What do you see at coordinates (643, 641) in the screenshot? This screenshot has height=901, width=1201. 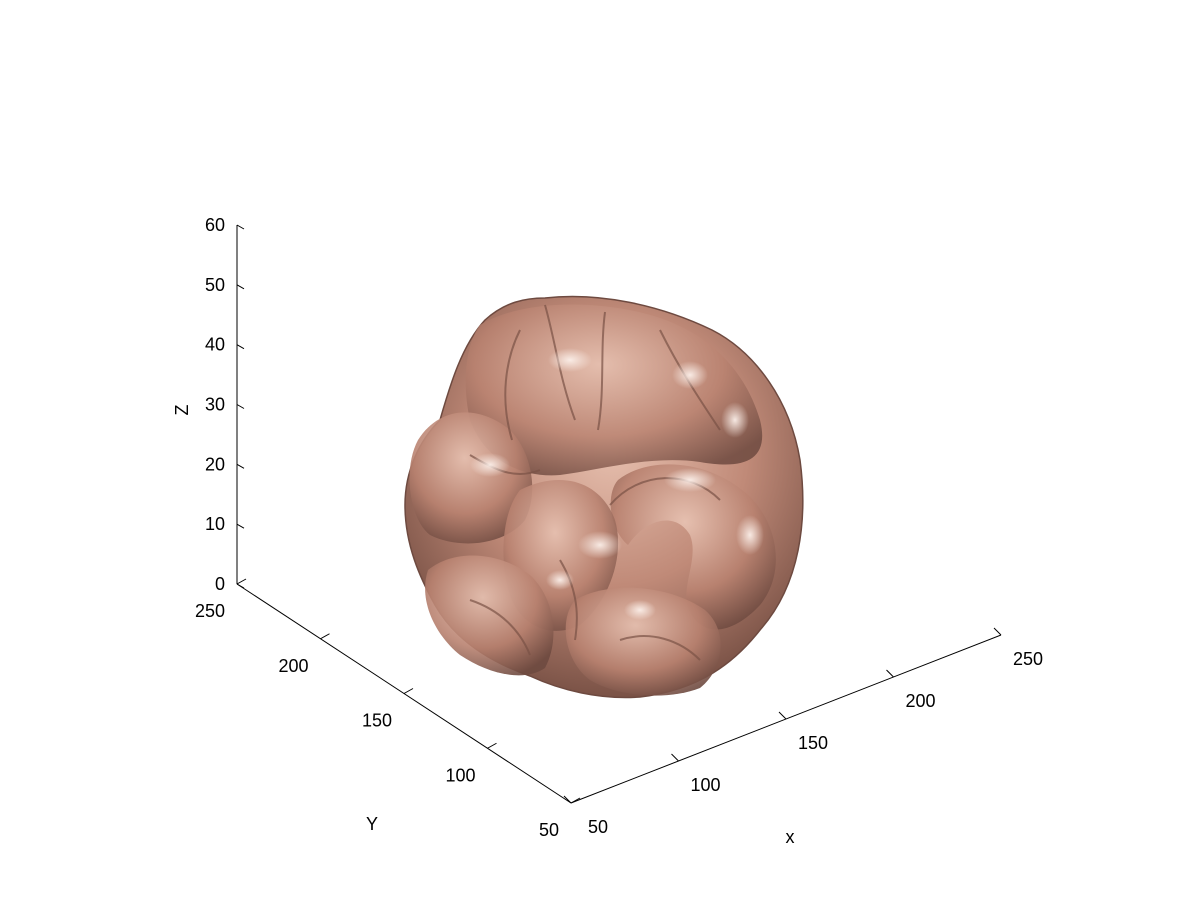 I see `surface-lower-right-lobe` at bounding box center [643, 641].